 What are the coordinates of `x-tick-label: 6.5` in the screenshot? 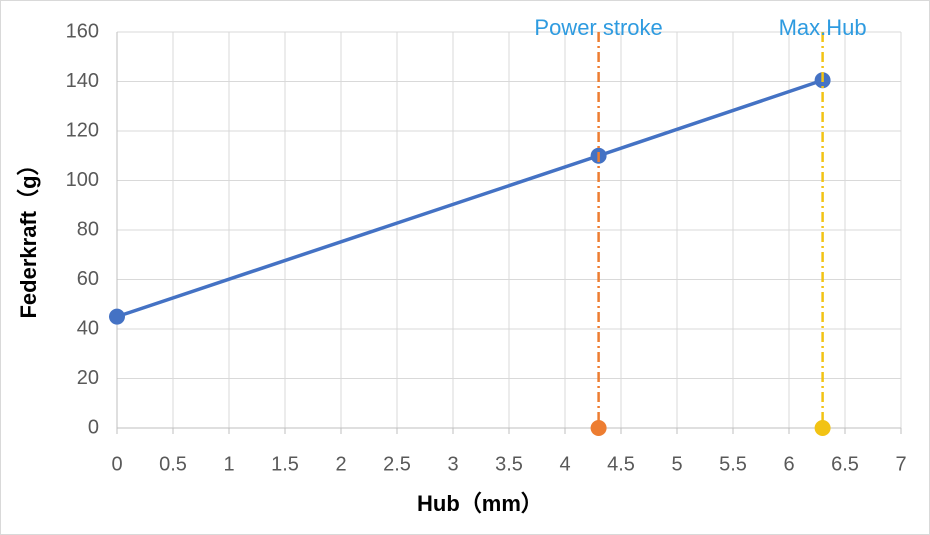 It's located at (845, 464).